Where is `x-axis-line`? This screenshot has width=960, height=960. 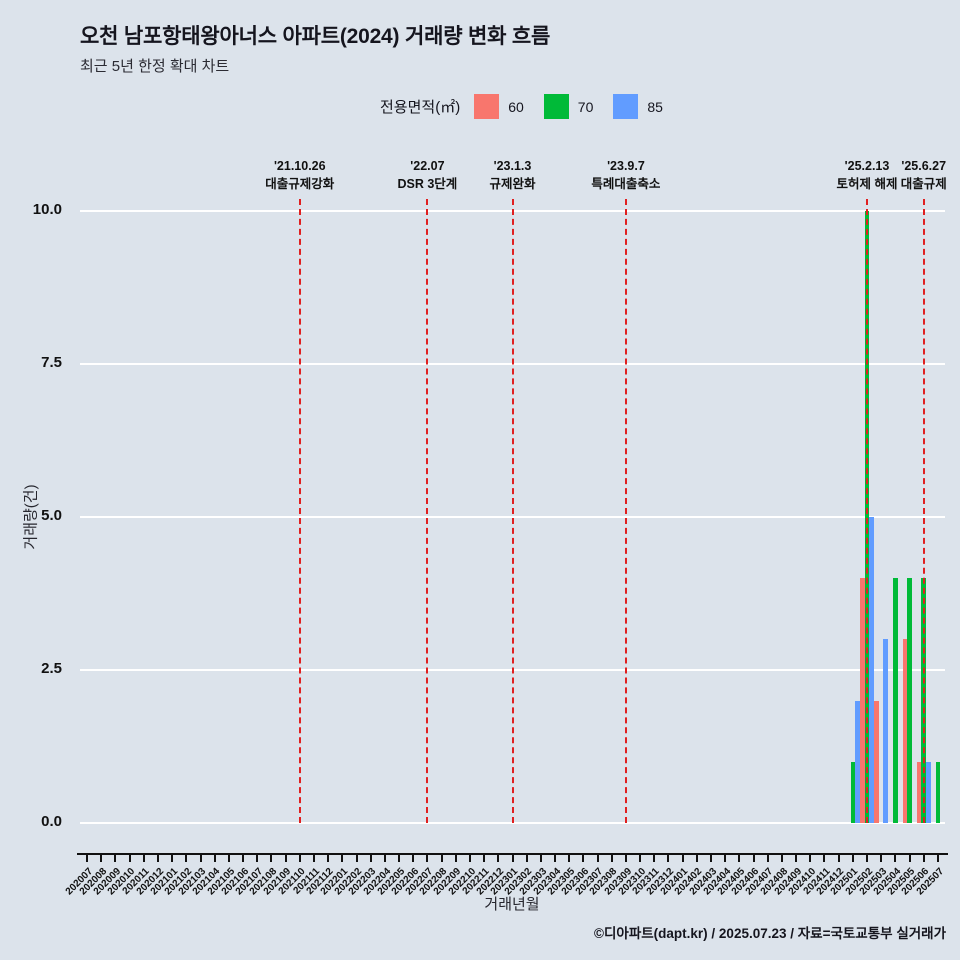 x-axis-line is located at coordinates (512, 854).